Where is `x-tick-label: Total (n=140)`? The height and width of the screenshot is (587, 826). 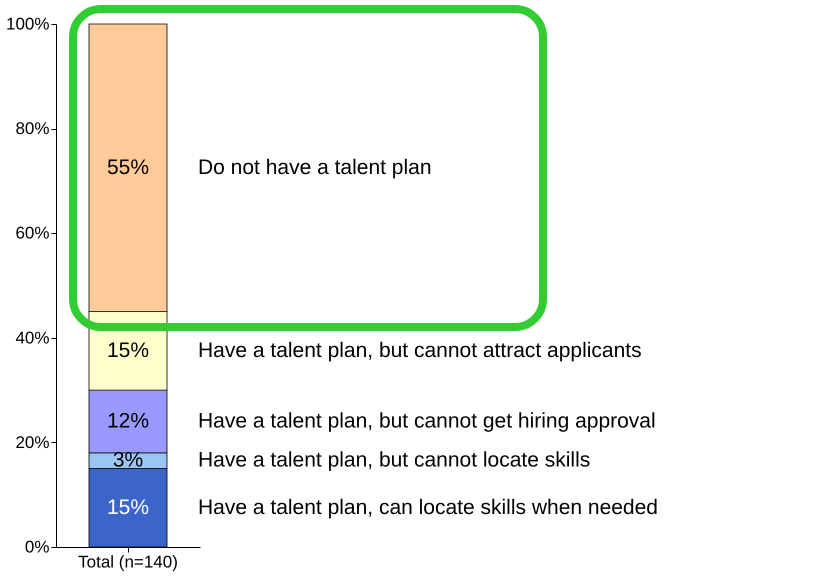 x-tick-label: Total (n=140) is located at coordinates (128, 562).